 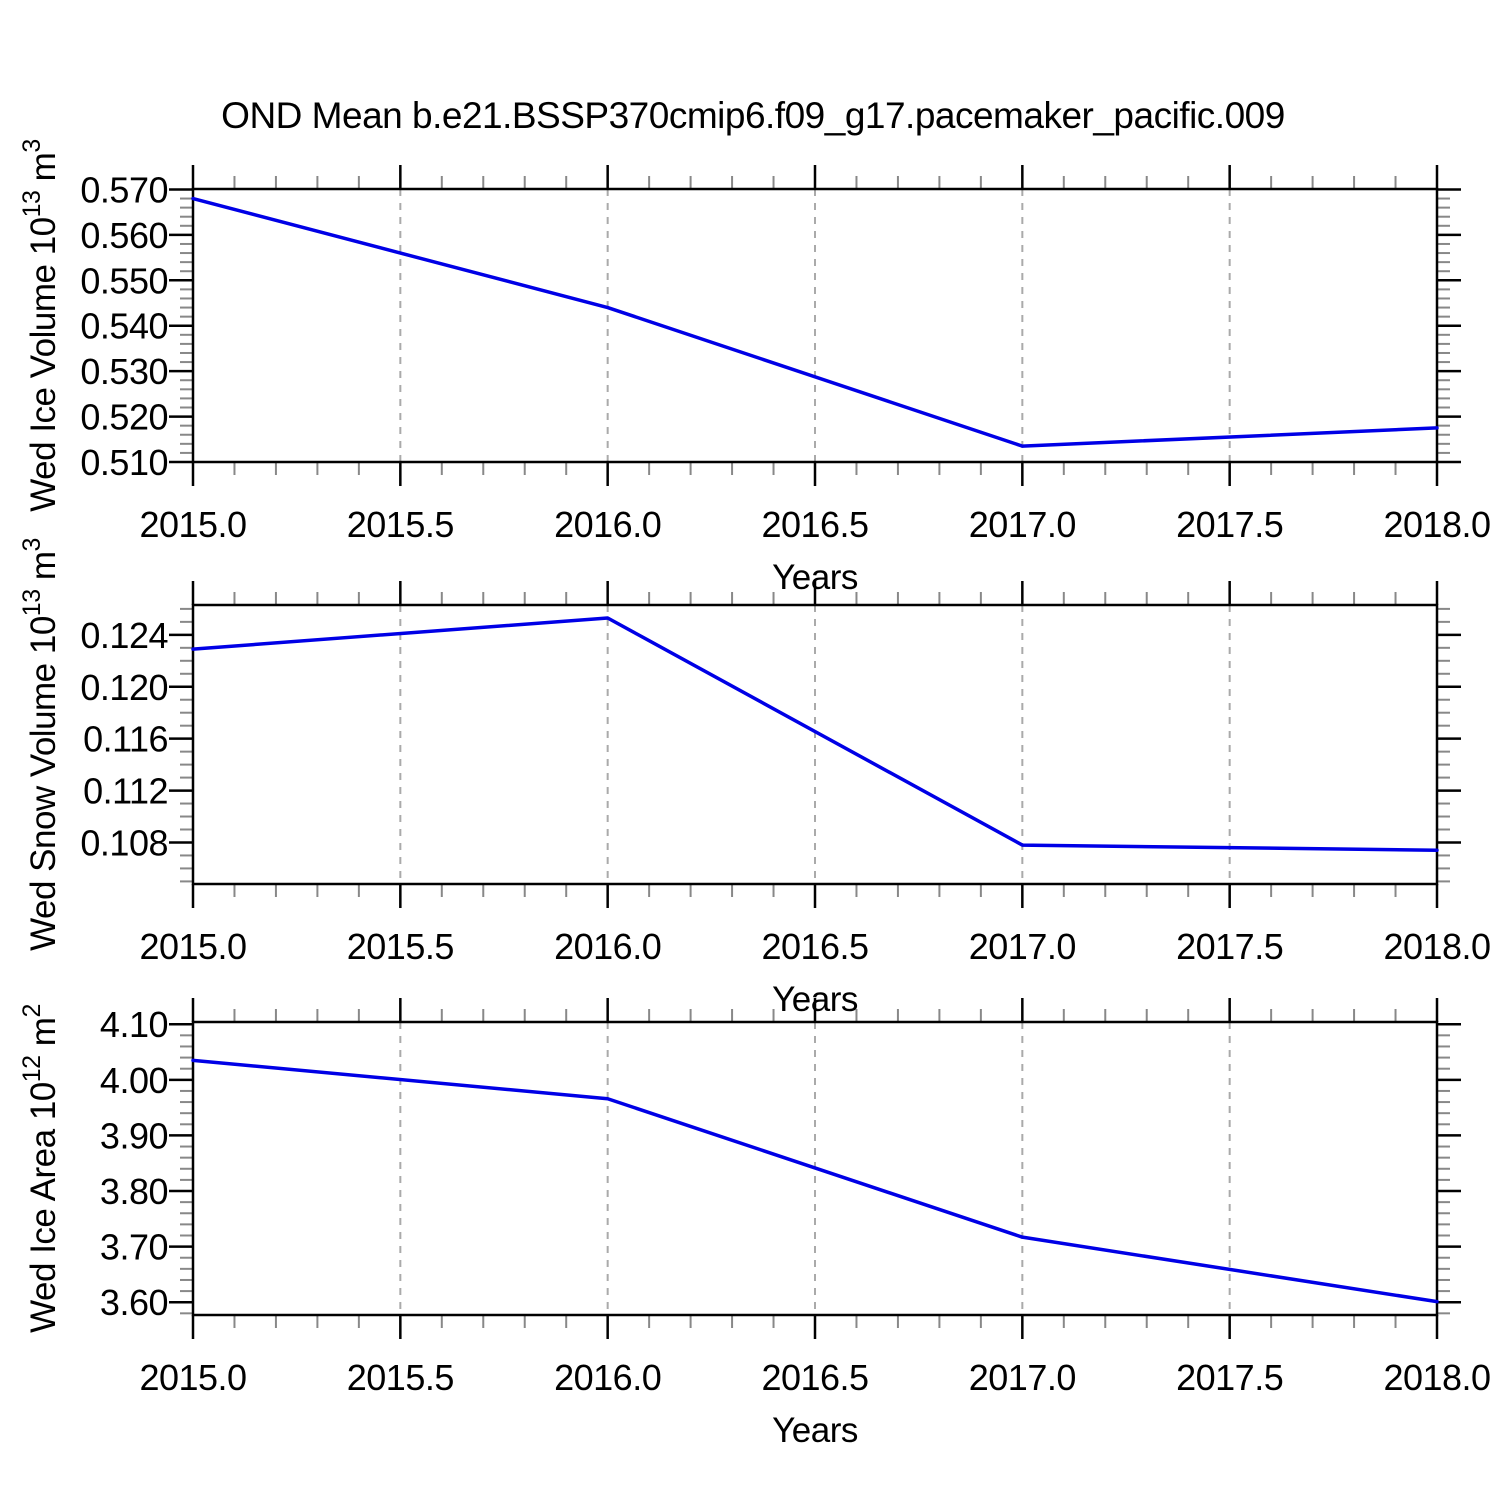 What do you see at coordinates (134, 1191) in the screenshot?
I see `ytick-label: 3.80` at bounding box center [134, 1191].